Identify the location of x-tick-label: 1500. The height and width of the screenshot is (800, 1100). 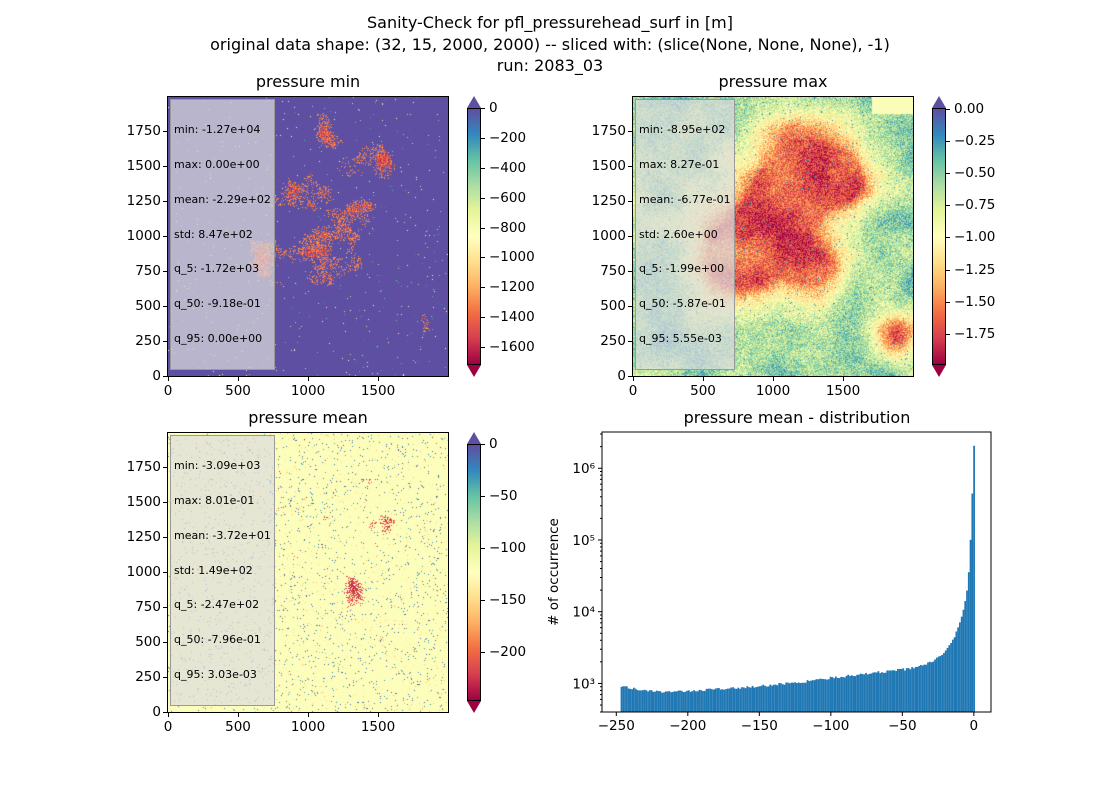
(843, 391).